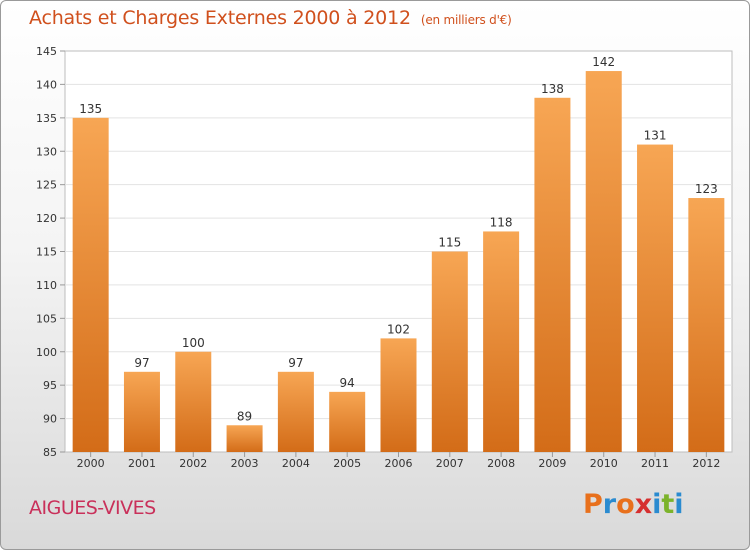 This screenshot has height=550, width=750. I want to click on y-tick-label: 105, so click(46, 318).